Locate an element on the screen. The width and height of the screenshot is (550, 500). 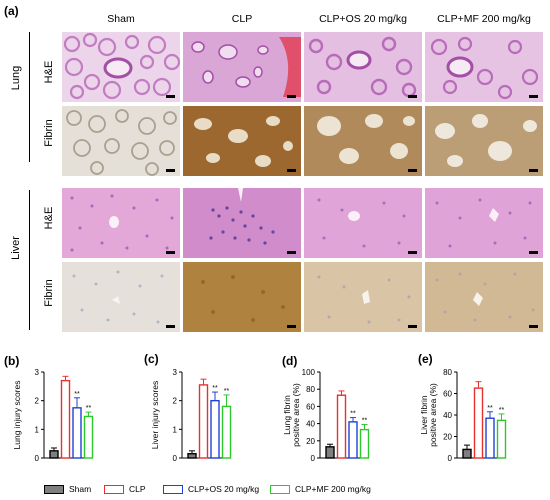
micrograph-lung-he-clp is located at coordinates (242, 67).